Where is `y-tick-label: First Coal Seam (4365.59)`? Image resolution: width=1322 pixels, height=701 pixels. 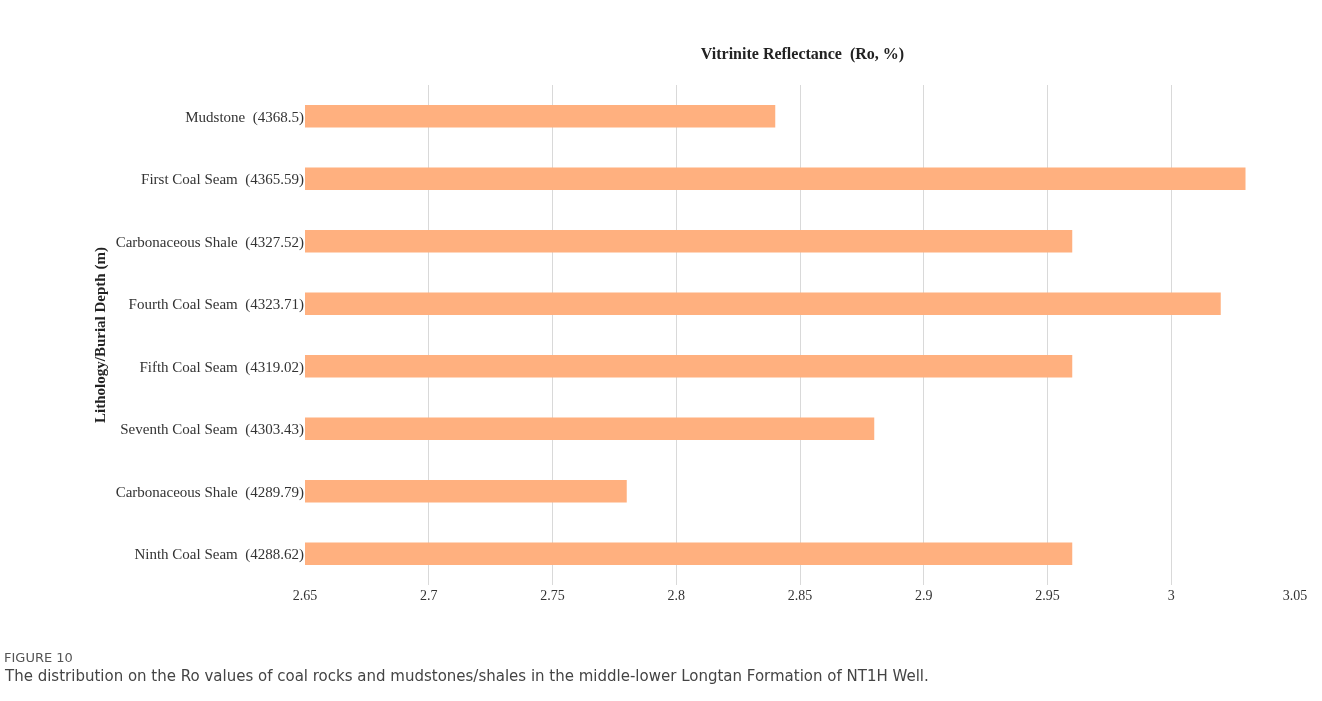
y-tick-label: First Coal Seam (4365.59) is located at coordinates (222, 179).